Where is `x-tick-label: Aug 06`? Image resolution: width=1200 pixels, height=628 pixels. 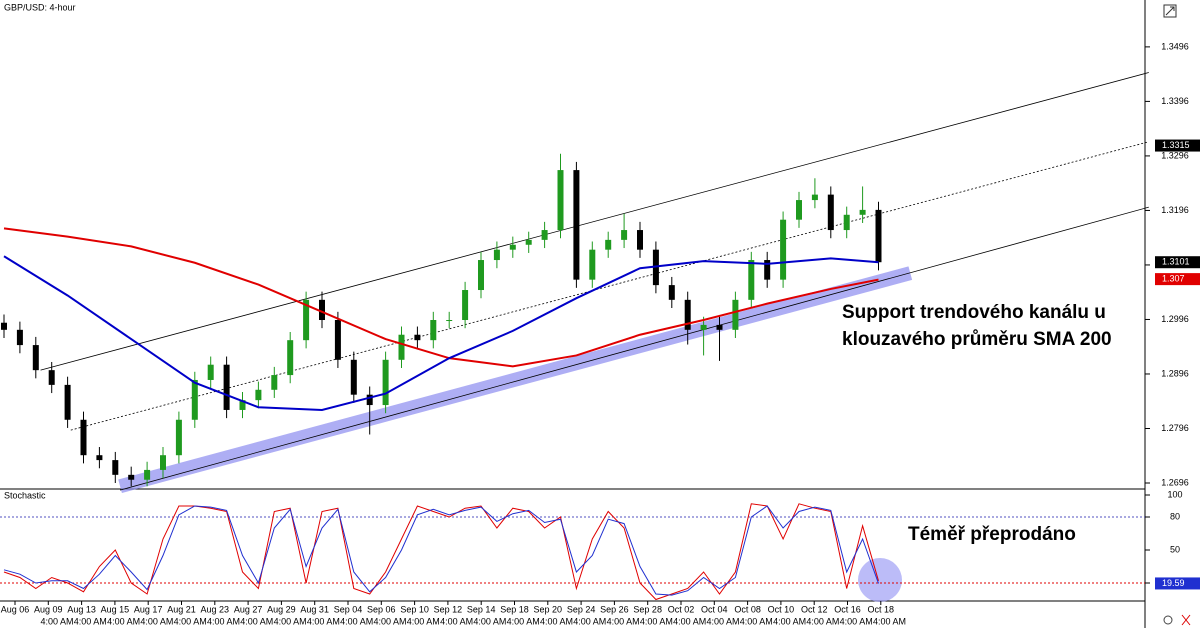 x-tick-label: Aug 06 is located at coordinates (15, 609).